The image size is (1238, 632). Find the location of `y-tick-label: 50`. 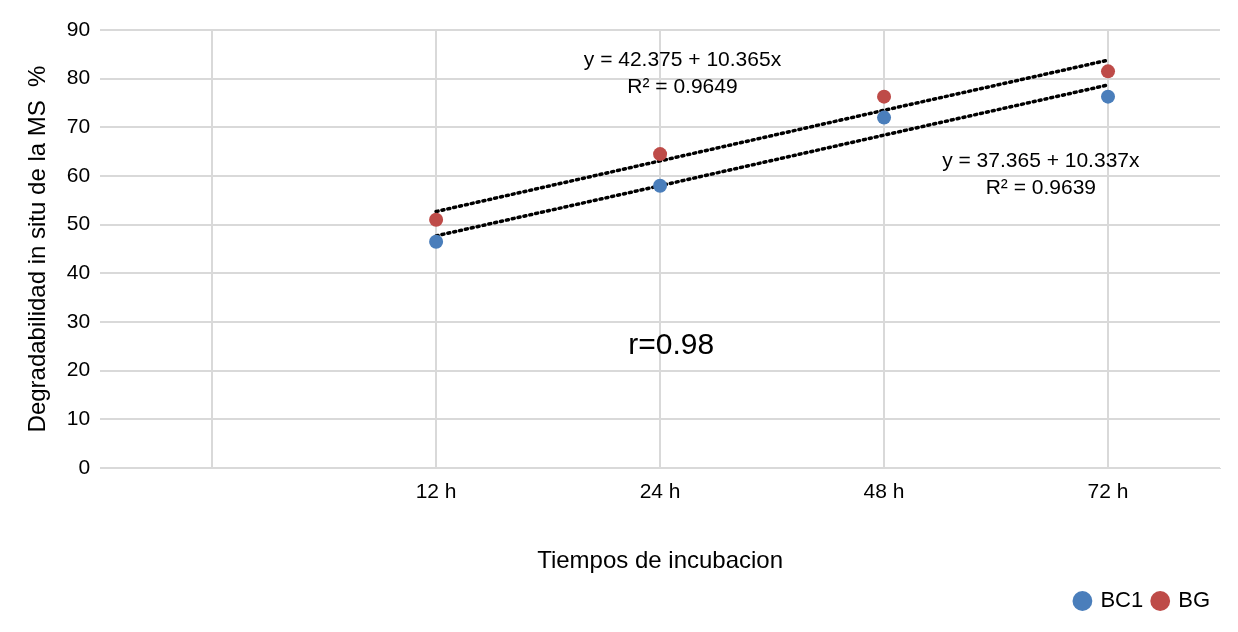

y-tick-label: 50 is located at coordinates (78, 223).